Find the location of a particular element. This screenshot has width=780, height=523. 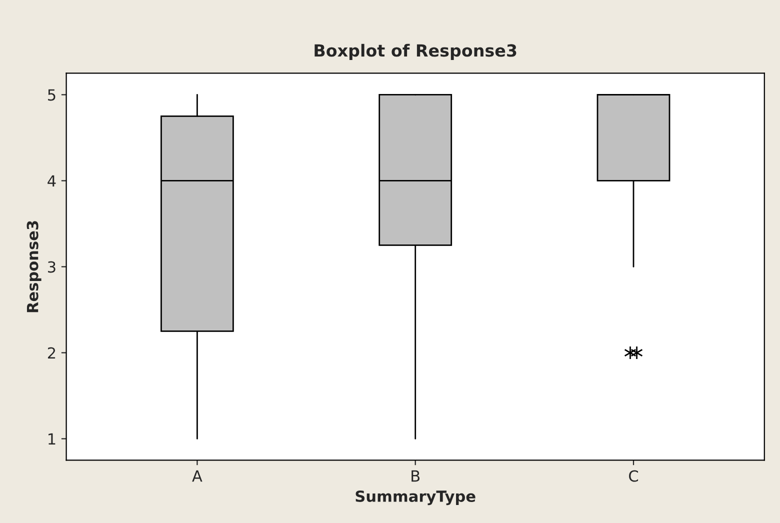

y-tick-label: 1 is located at coordinates (52, 439).